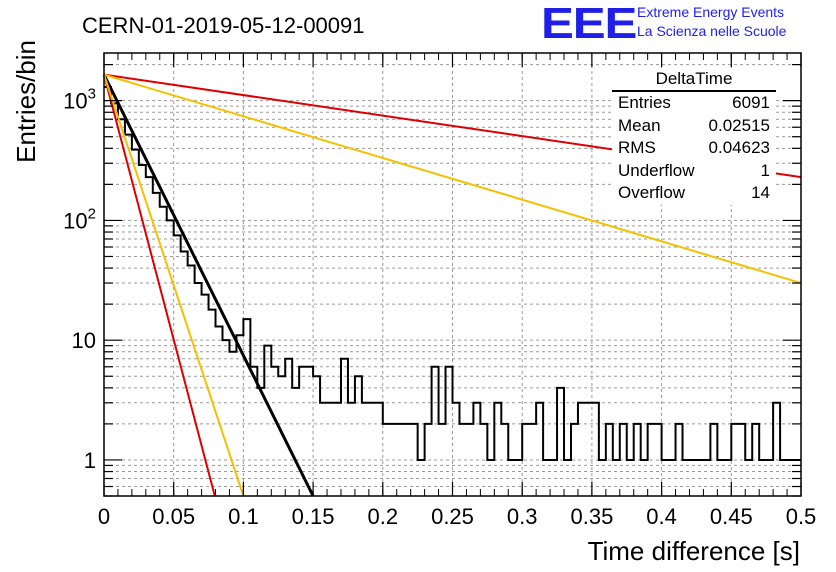 This screenshot has height=572, width=836. What do you see at coordinates (313, 516) in the screenshot?
I see `x-tick-label: 0.15` at bounding box center [313, 516].